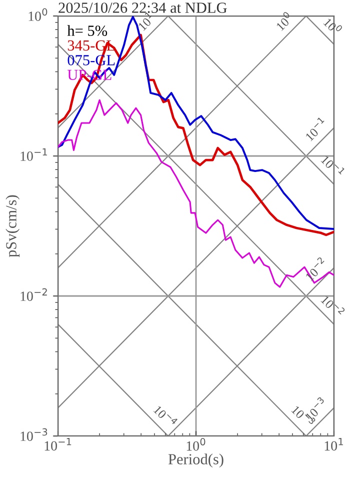  Describe the element at coordinates (58, 444) in the screenshot. I see `x-tick-label: 10$^{−1}$` at that location.